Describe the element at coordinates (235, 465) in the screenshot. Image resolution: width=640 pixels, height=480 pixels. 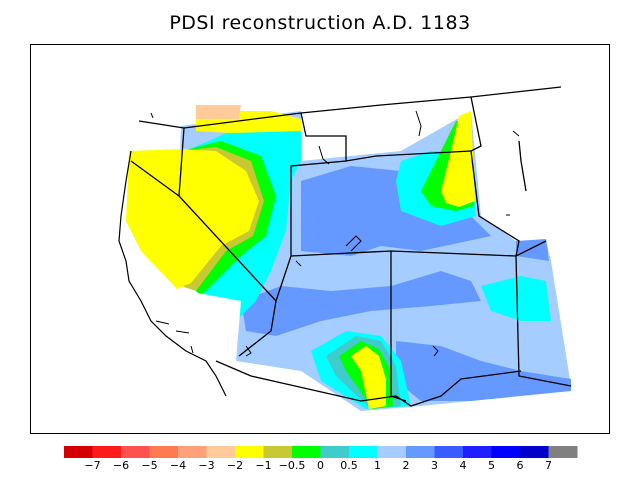
I see `legend-tick-label: −2` at that location.